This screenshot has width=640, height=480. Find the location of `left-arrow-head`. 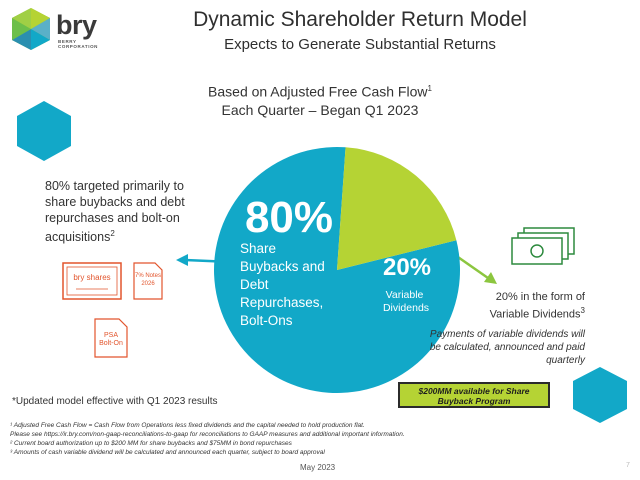

left-arrow-head is located at coordinates (182, 260).